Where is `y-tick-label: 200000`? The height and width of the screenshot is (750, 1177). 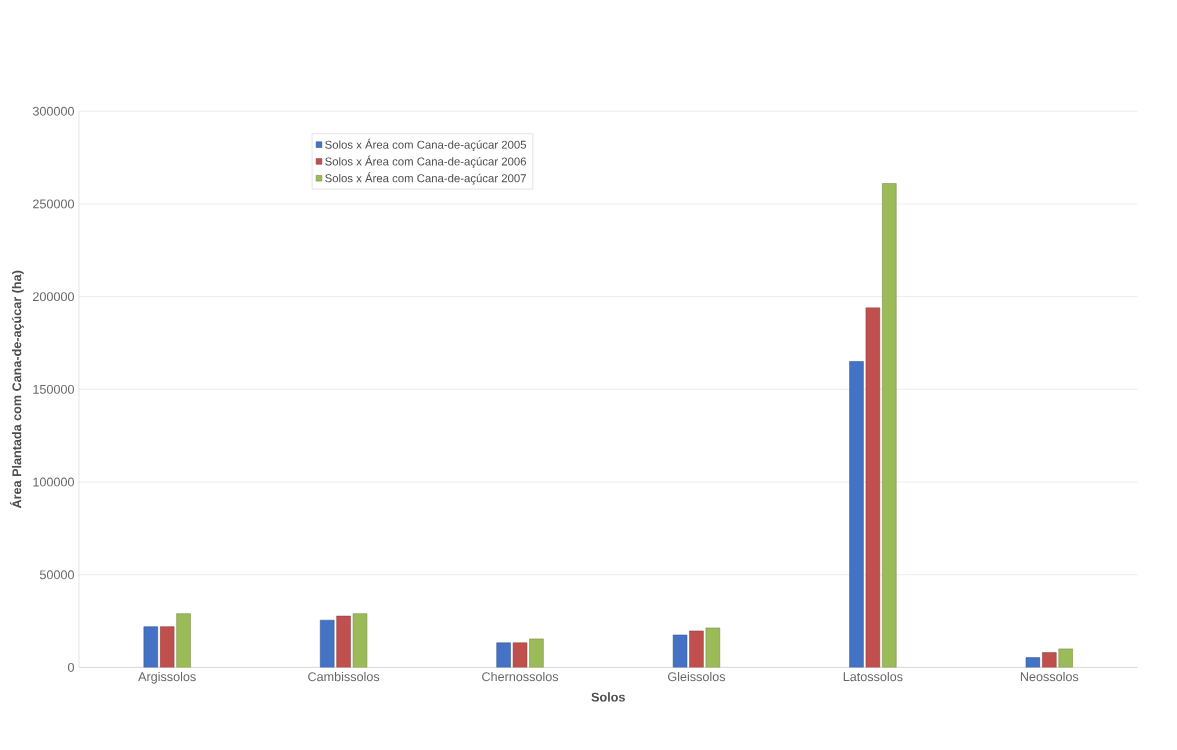
y-tick-label: 200000 is located at coordinates (53, 297).